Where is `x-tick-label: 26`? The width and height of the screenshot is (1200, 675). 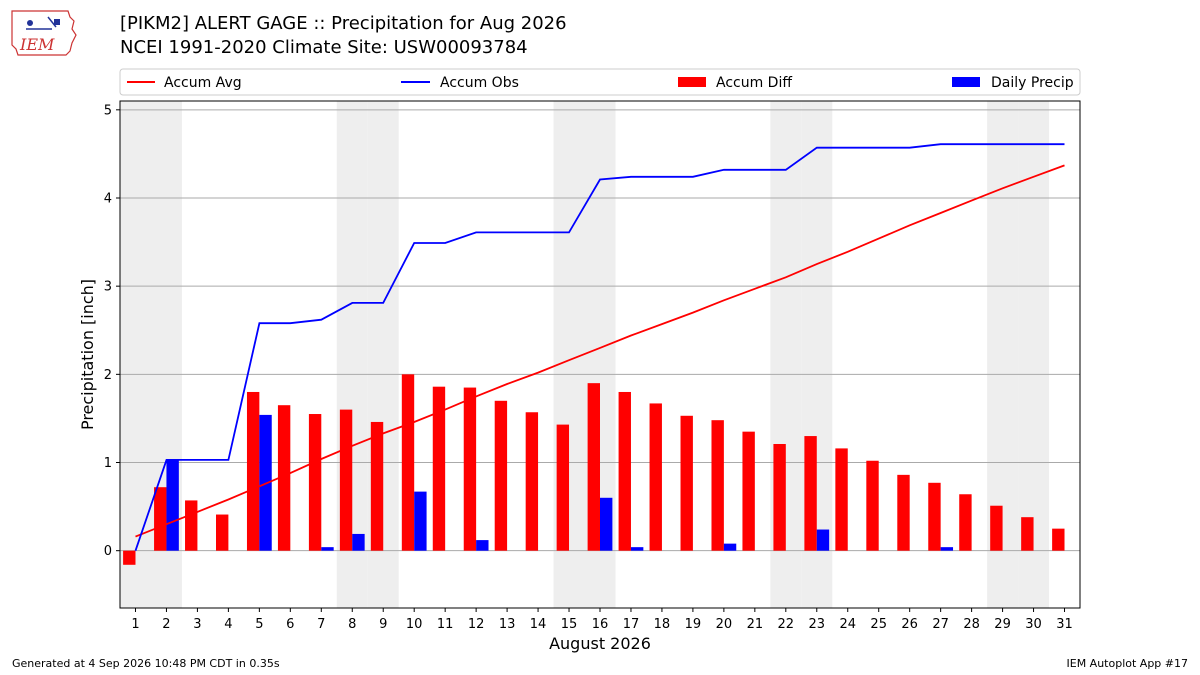 x-tick-label: 26 is located at coordinates (909, 624).